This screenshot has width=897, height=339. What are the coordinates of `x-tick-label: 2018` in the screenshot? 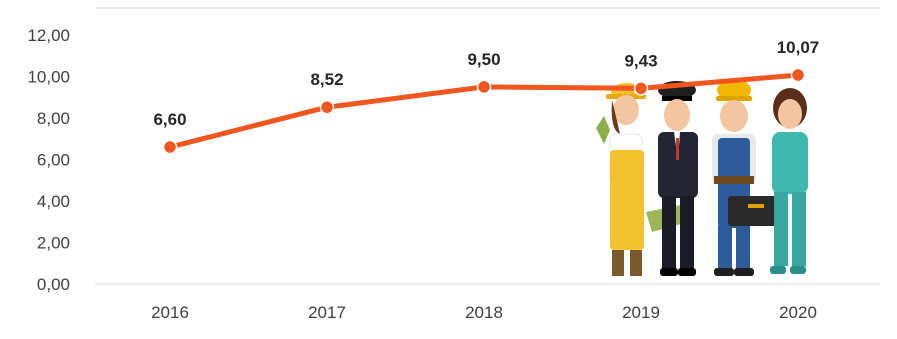 It's located at (484, 312).